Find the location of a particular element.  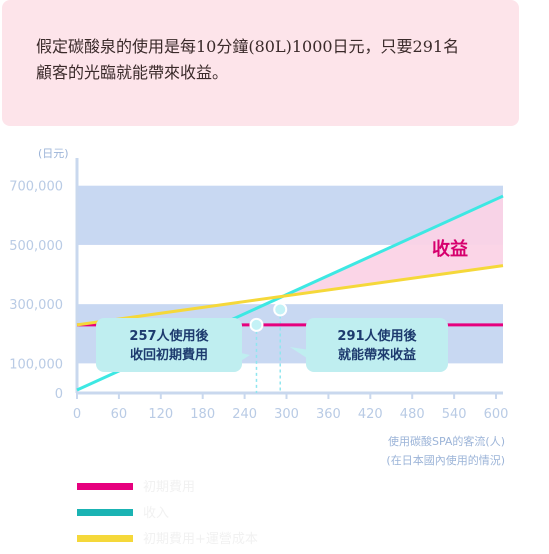

legend-item-cost: 初期費用+運營成本 is located at coordinates (307, 541).